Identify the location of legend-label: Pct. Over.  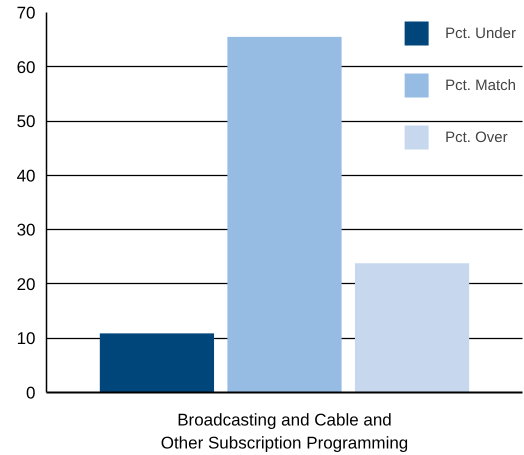
(476, 137).